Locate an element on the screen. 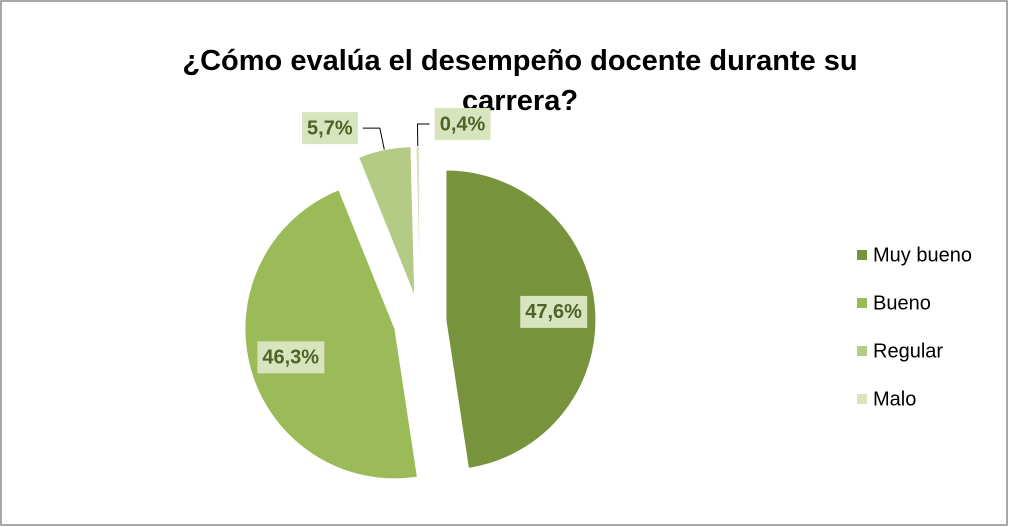  data-label-group: 5,7% is located at coordinates (330, 128).